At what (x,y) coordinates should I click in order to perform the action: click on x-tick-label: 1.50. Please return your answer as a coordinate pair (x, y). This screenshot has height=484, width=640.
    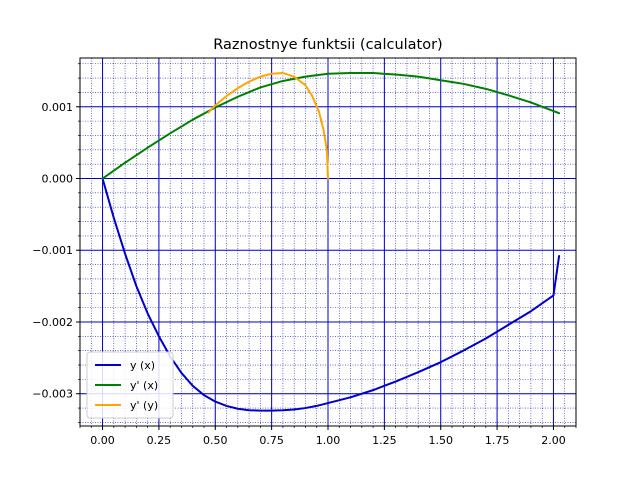
    Looking at the image, I should click on (440, 440).